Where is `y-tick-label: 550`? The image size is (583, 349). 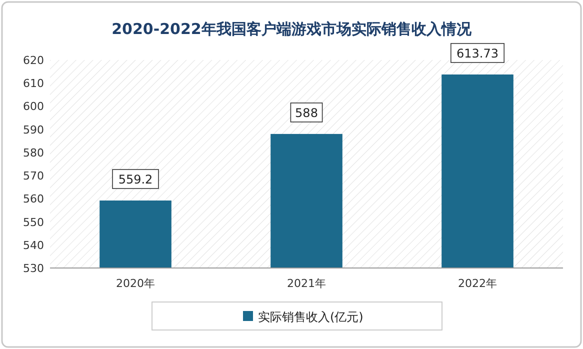
y-tick-label: 550 is located at coordinates (33, 222).